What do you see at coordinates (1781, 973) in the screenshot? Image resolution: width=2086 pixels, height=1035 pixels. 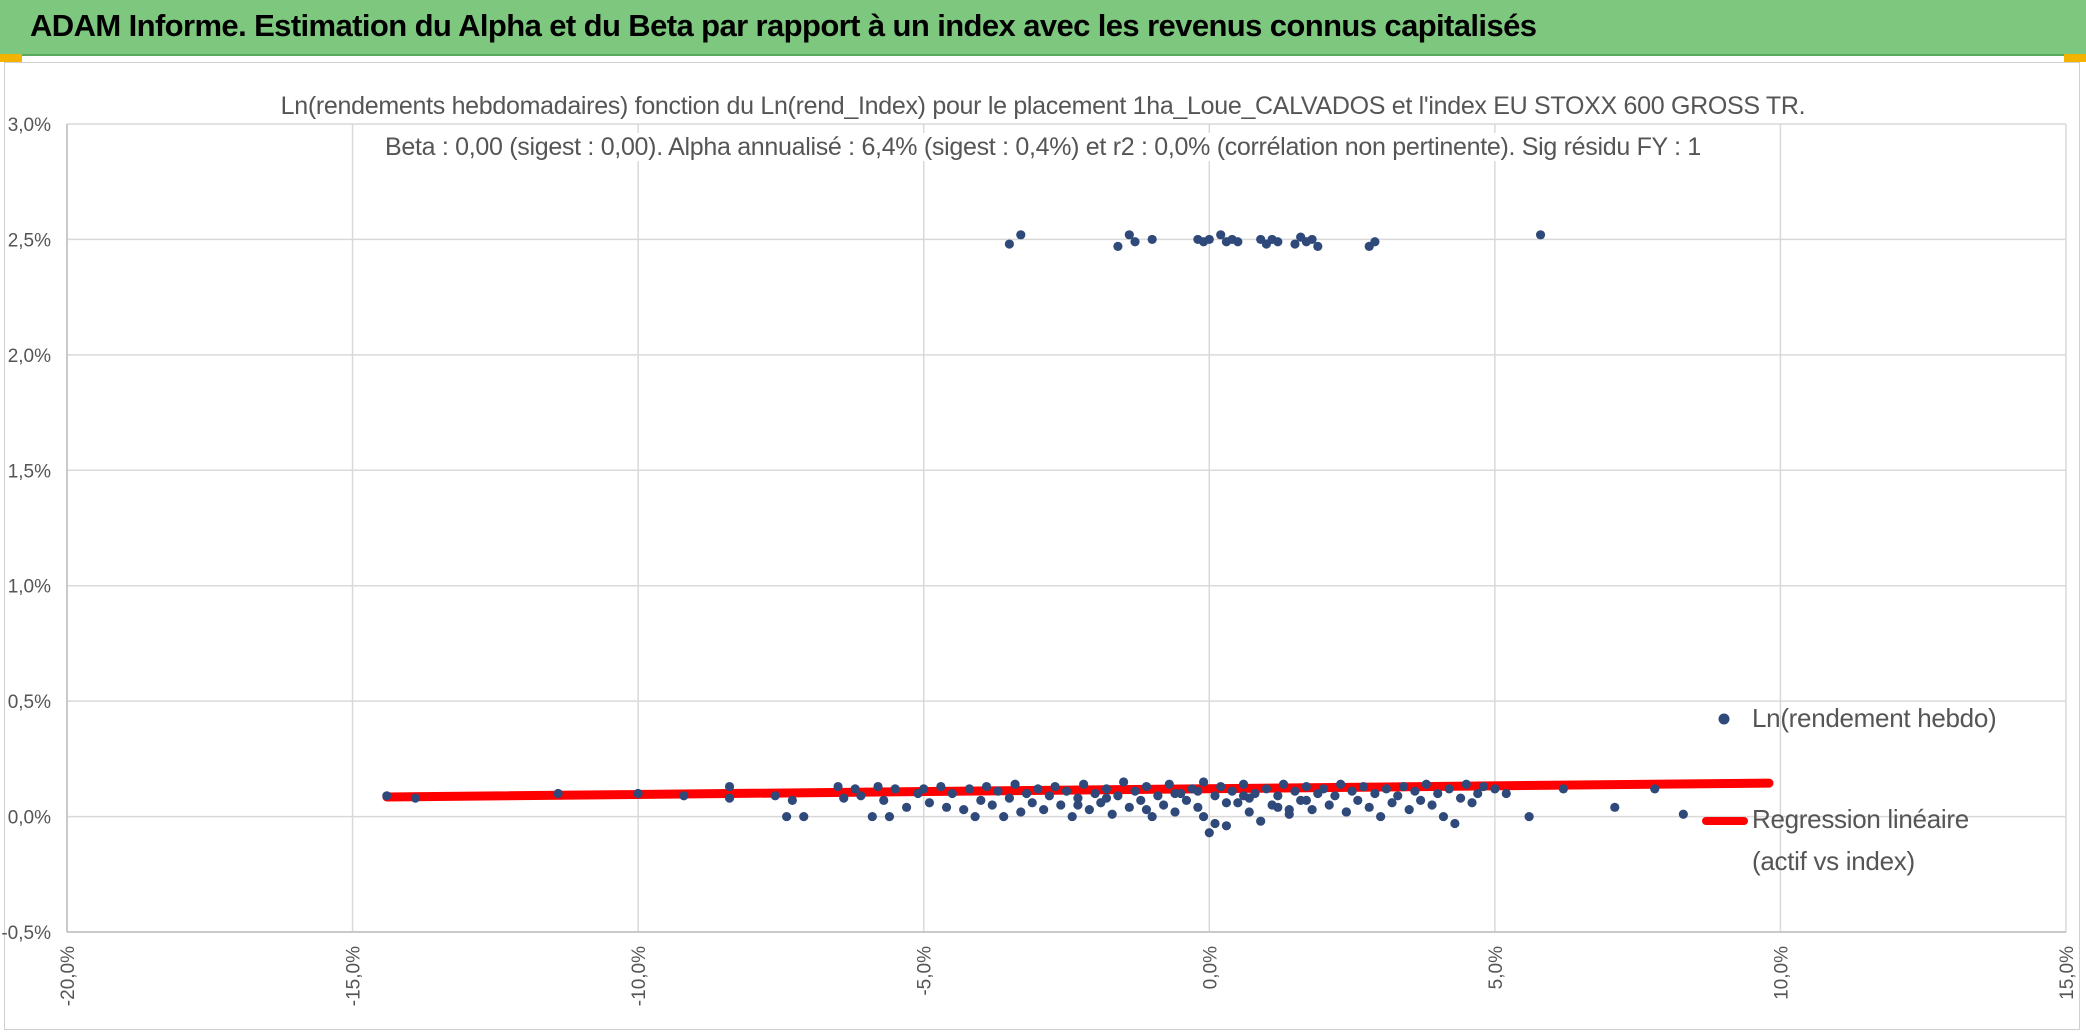 I see `x-tick-label: 10,0%` at bounding box center [1781, 973].